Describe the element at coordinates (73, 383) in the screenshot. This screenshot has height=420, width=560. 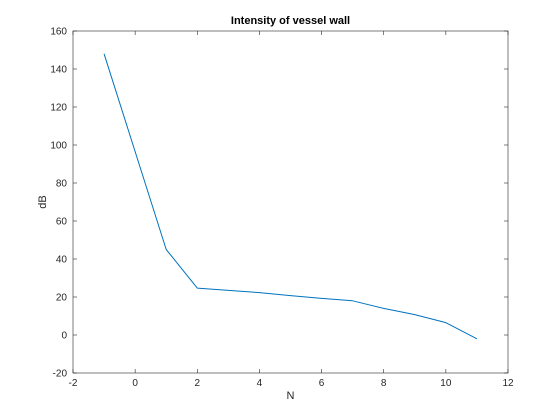
I see `x-tick-label: -2` at that location.